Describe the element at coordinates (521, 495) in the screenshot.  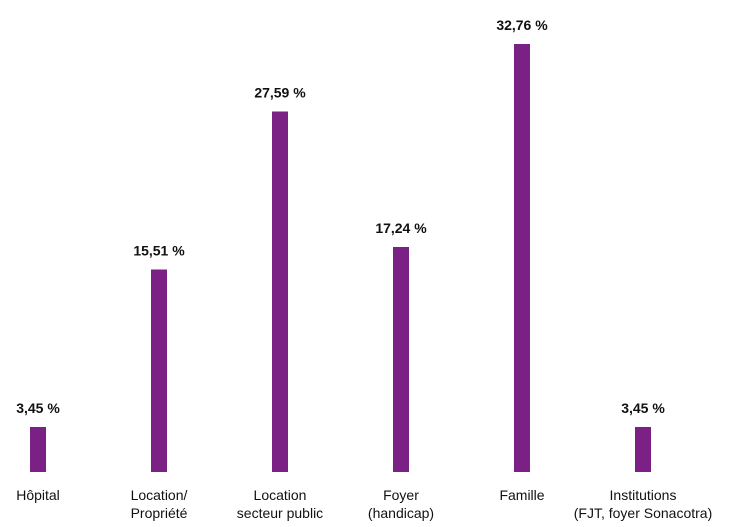
I see `category-label: Famille` at that location.